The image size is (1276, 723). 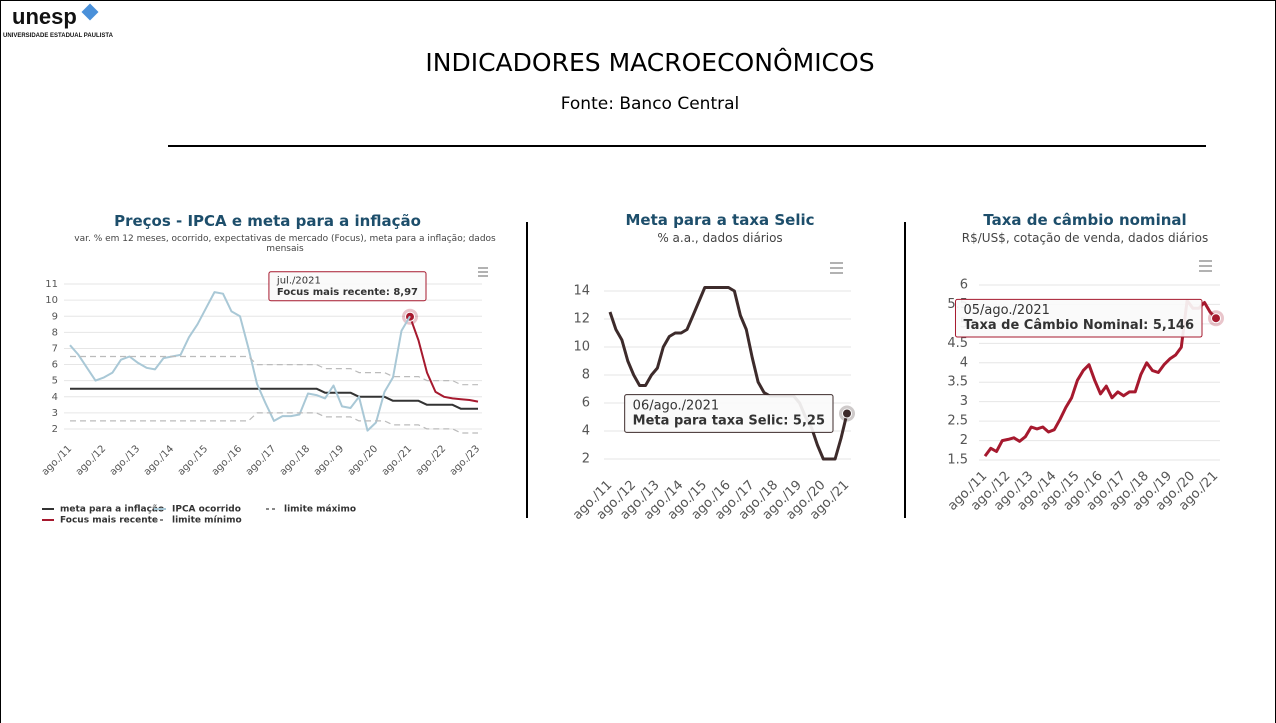 What do you see at coordinates (431, 460) in the screenshot?
I see `x-tick-label: ago./22` at bounding box center [431, 460].